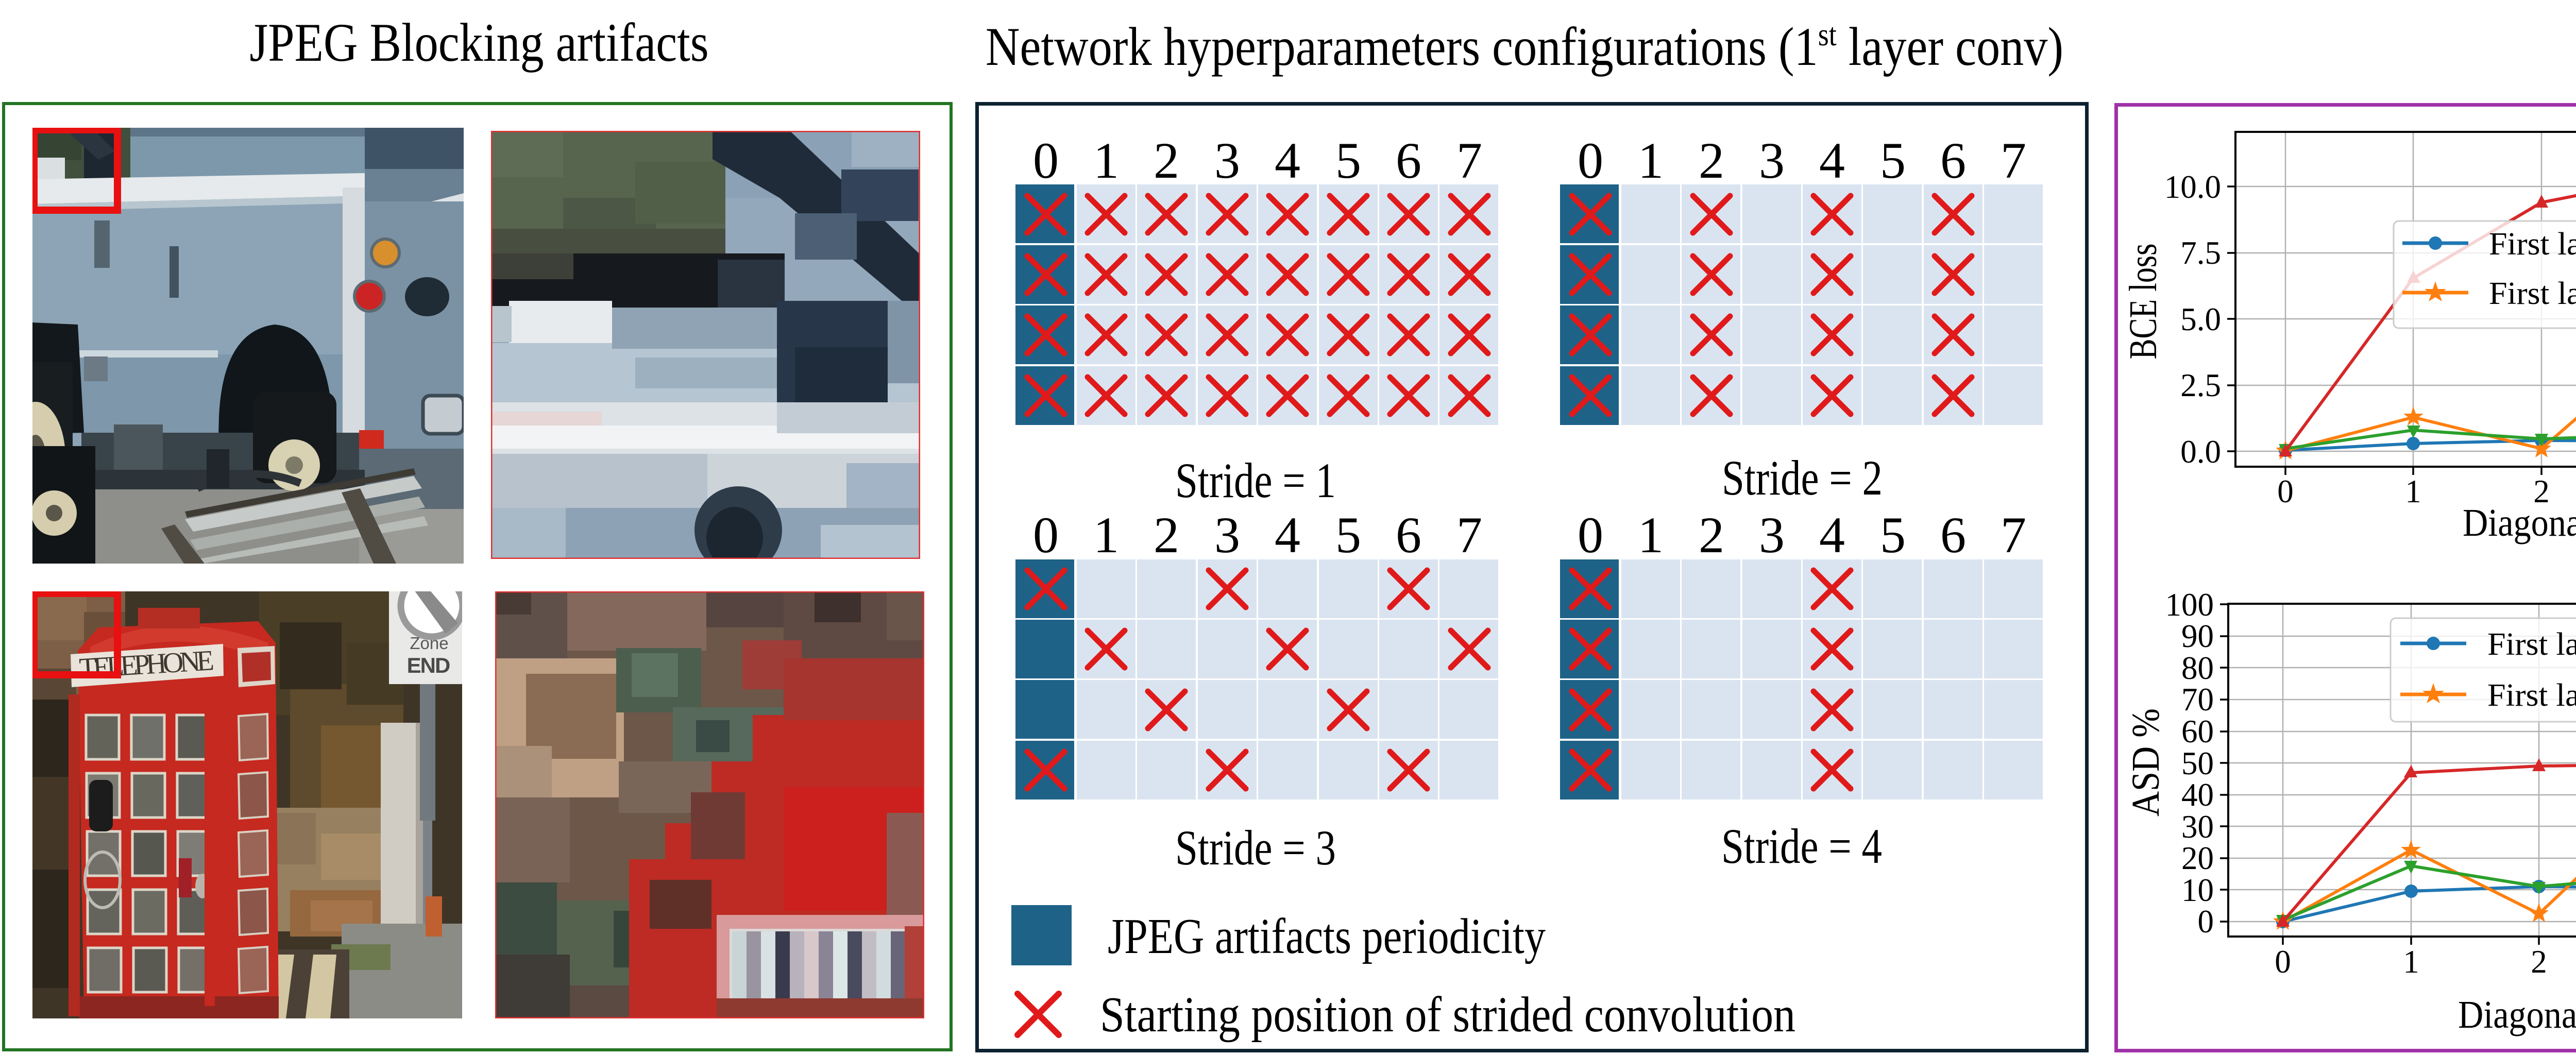 The image size is (2576, 1055). What do you see at coordinates (2197, 731) in the screenshot?
I see `svg-text: 60` at bounding box center [2197, 731].